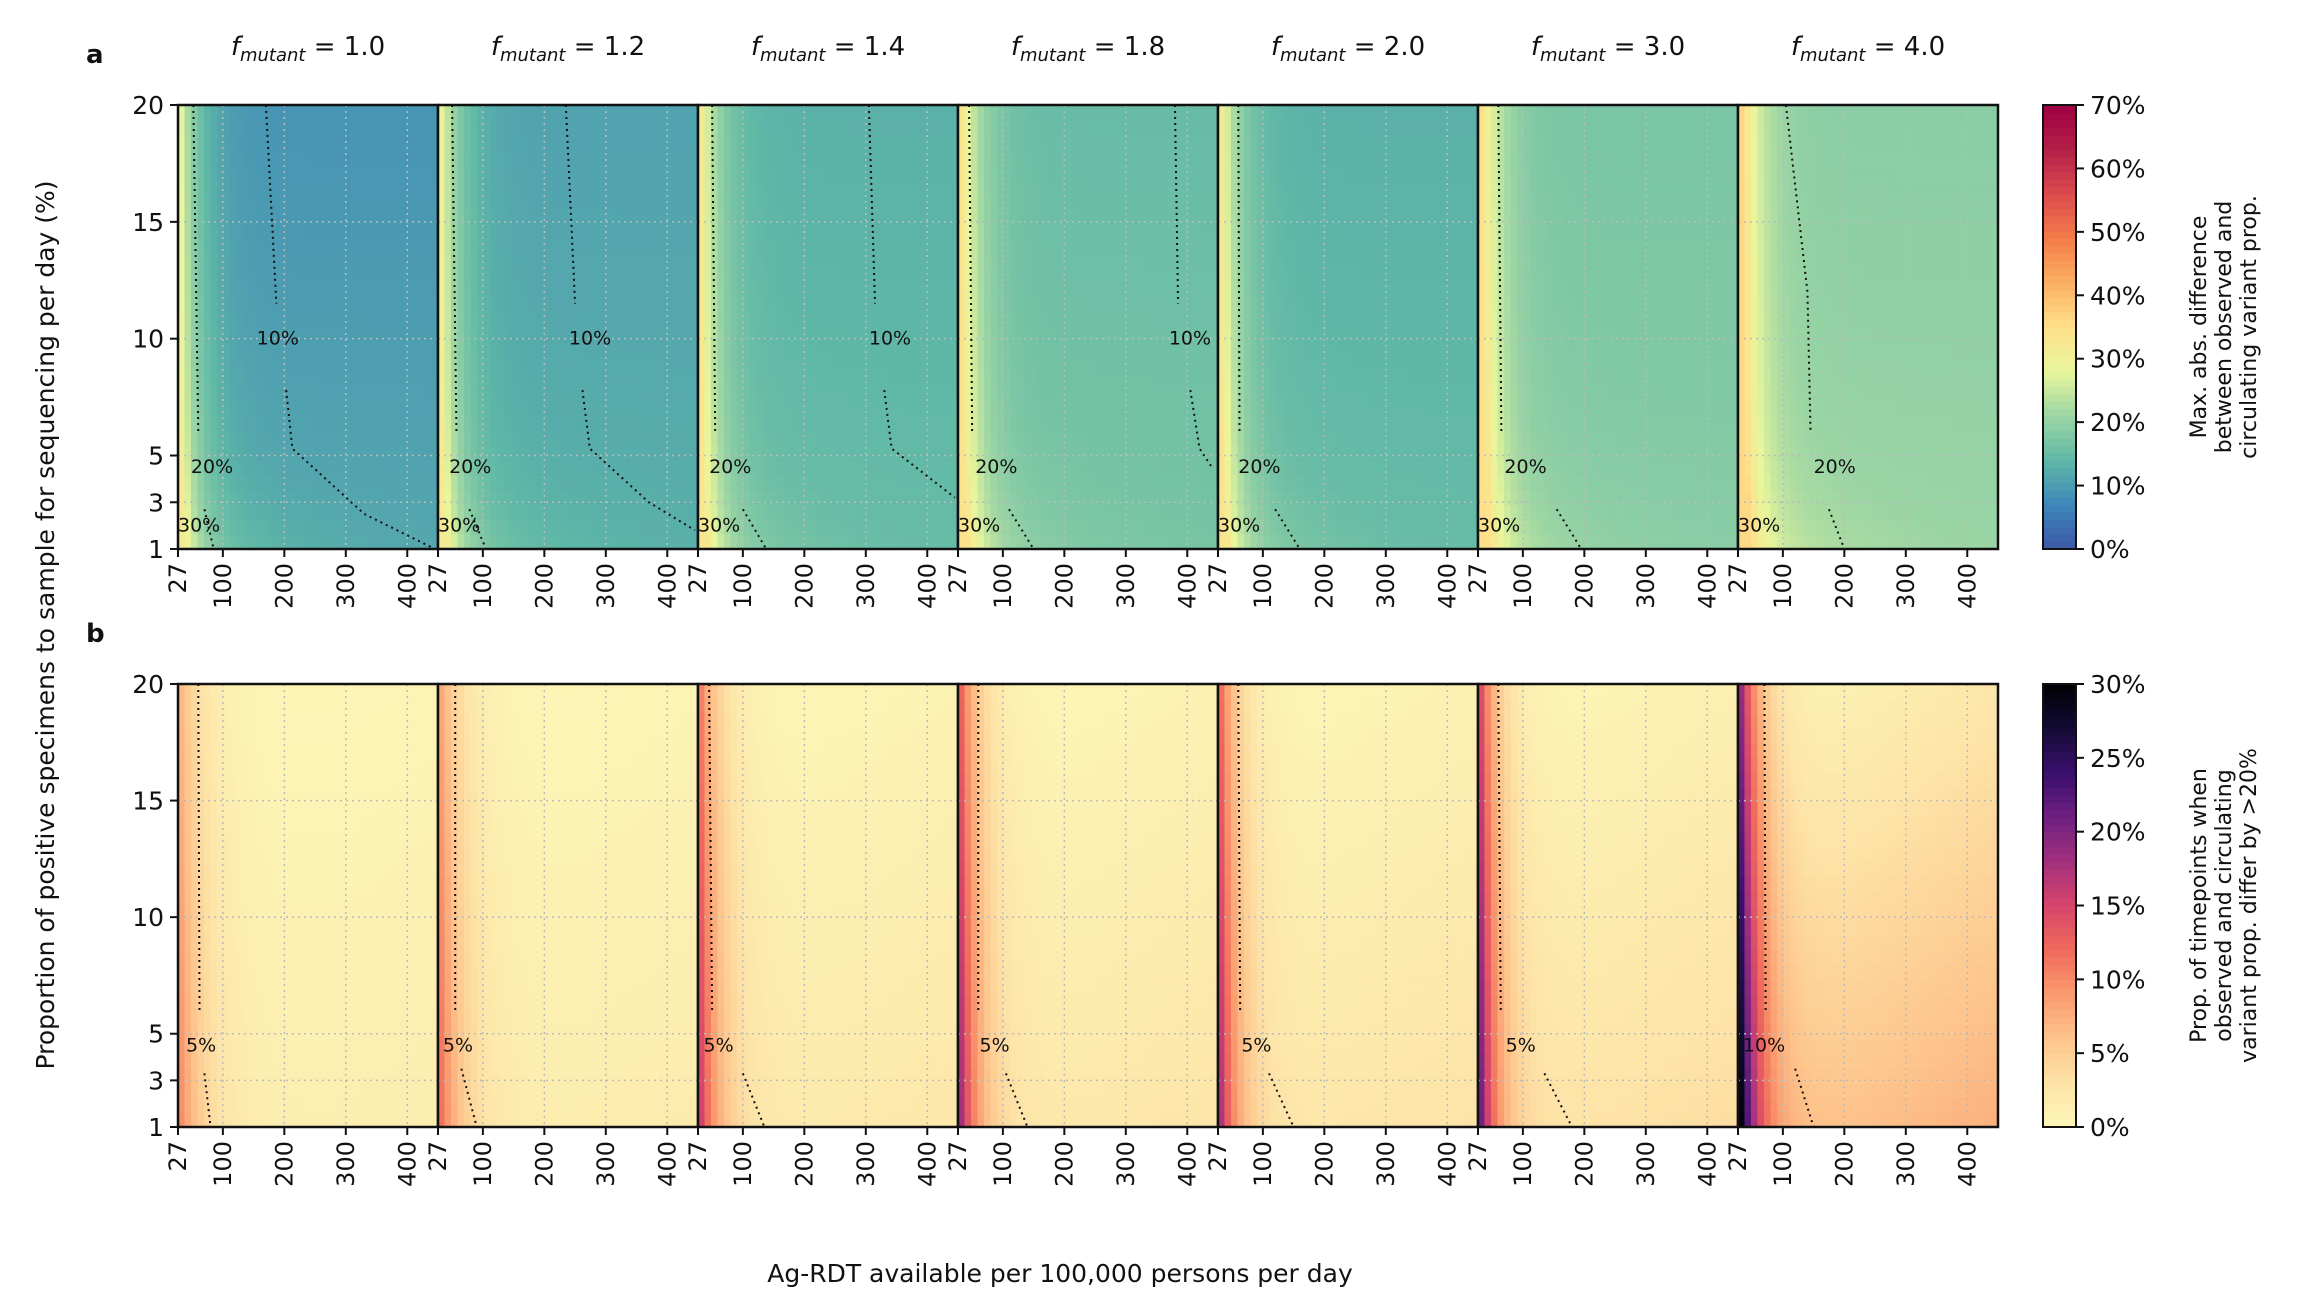  I want to click on x-tick-label: 400, so click(667, 586).